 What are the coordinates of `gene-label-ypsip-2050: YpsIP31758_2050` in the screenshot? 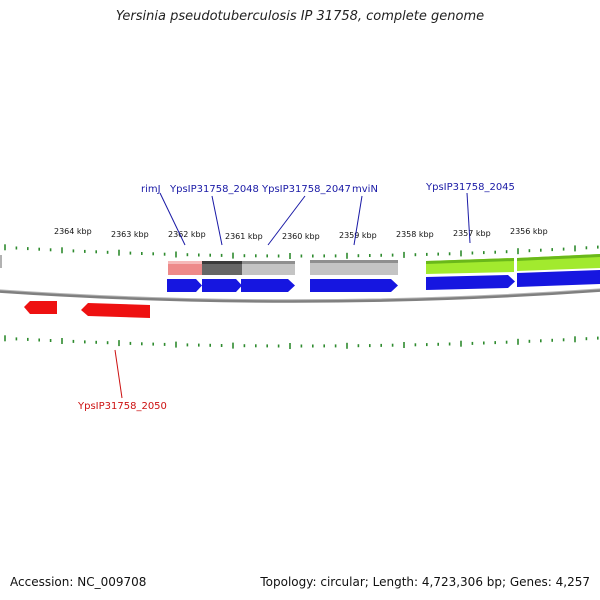 It's located at (122, 406).